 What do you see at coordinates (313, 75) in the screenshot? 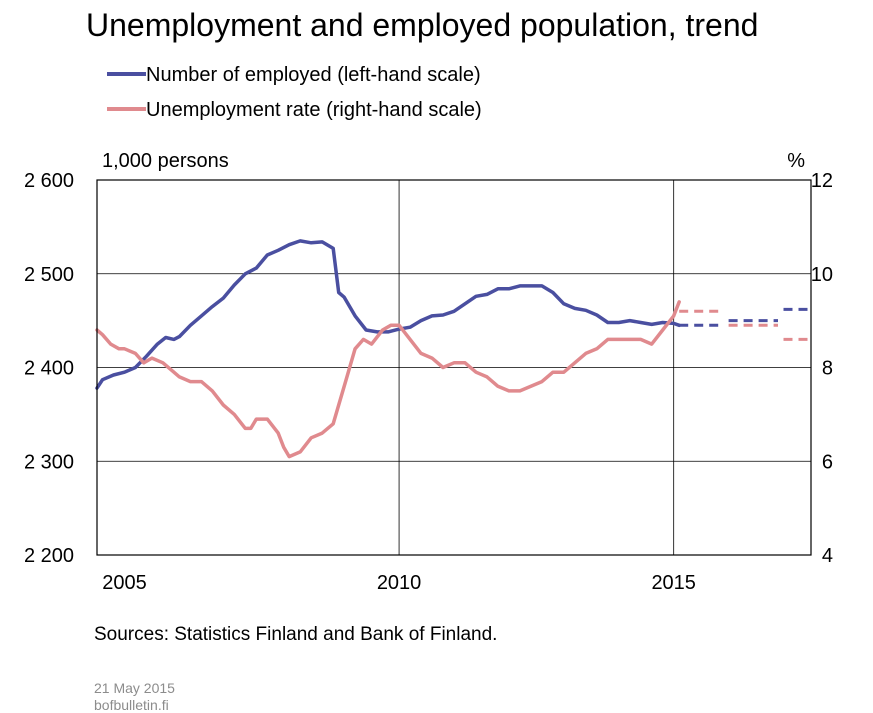
I see `legend-label-employed: Number of employed (left-hand scale)` at bounding box center [313, 75].